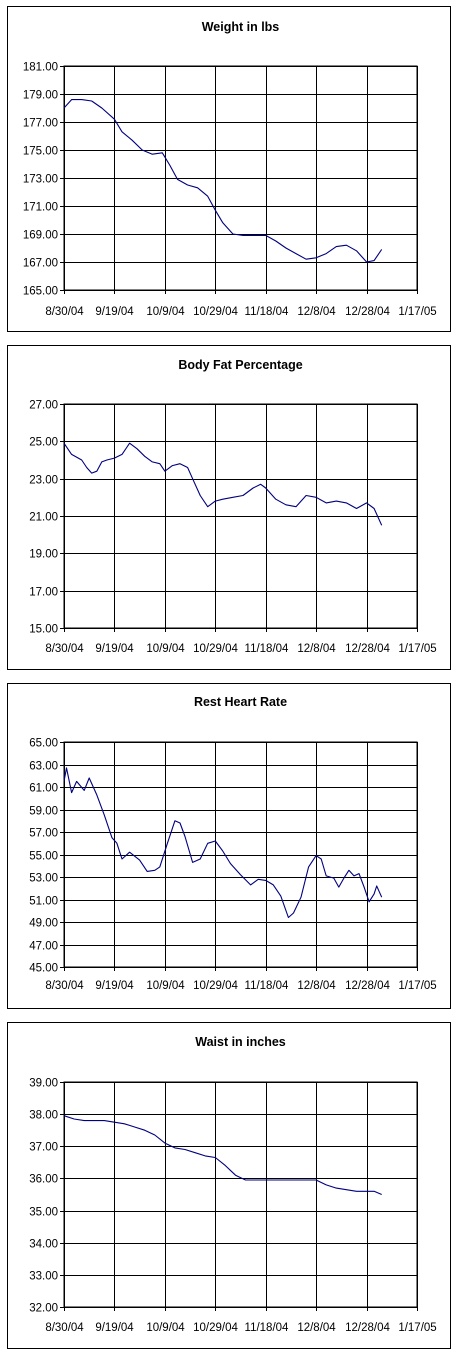 This screenshot has height=1356, width=459. What do you see at coordinates (316, 1328) in the screenshot?
I see `waist-x-tick-label: 12/8/04` at bounding box center [316, 1328].